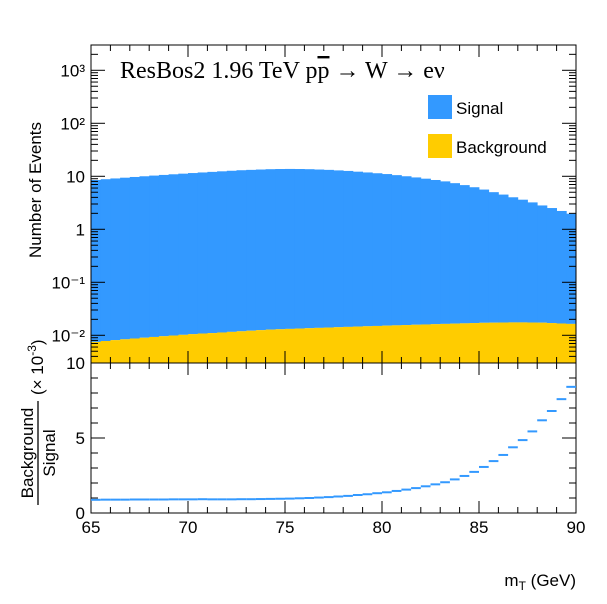 The height and width of the screenshot is (604, 607). I want to click on ratio-scale: (× 10-3), so click(36, 367).